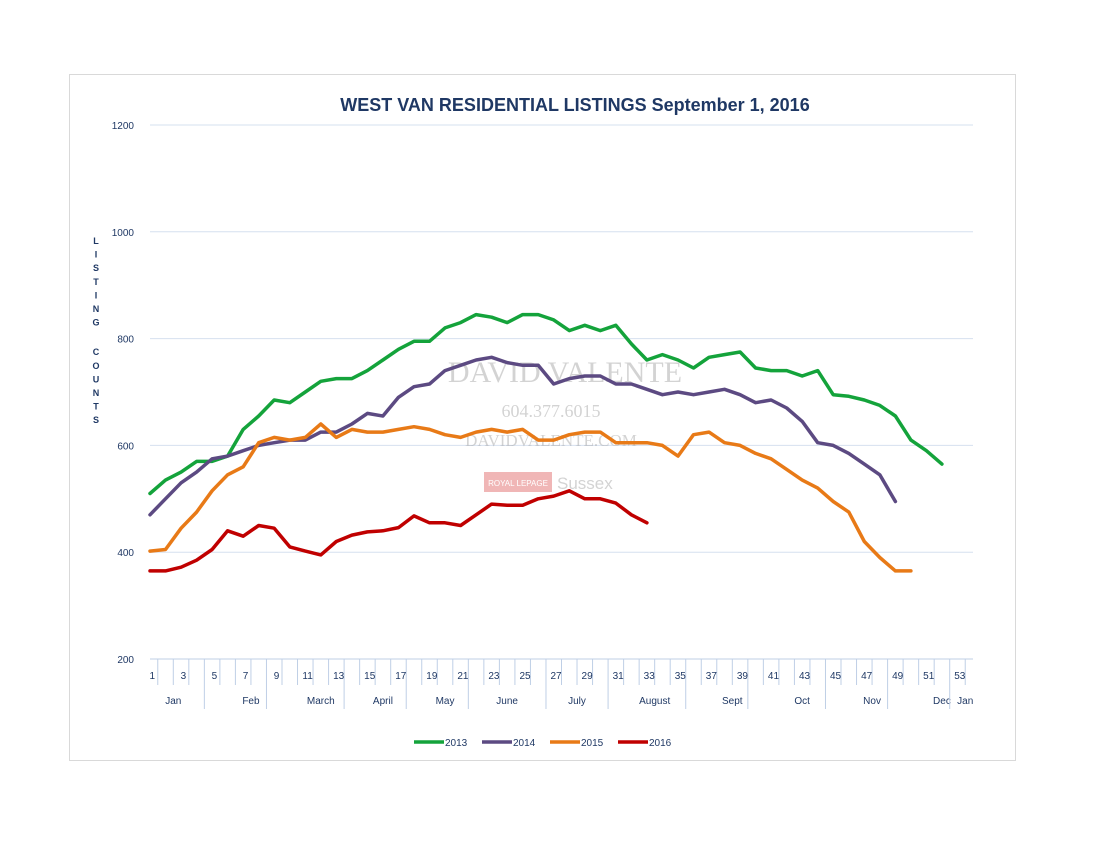 The height and width of the screenshot is (850, 1100). I want to click on x-tick-label: 1, so click(153, 676).